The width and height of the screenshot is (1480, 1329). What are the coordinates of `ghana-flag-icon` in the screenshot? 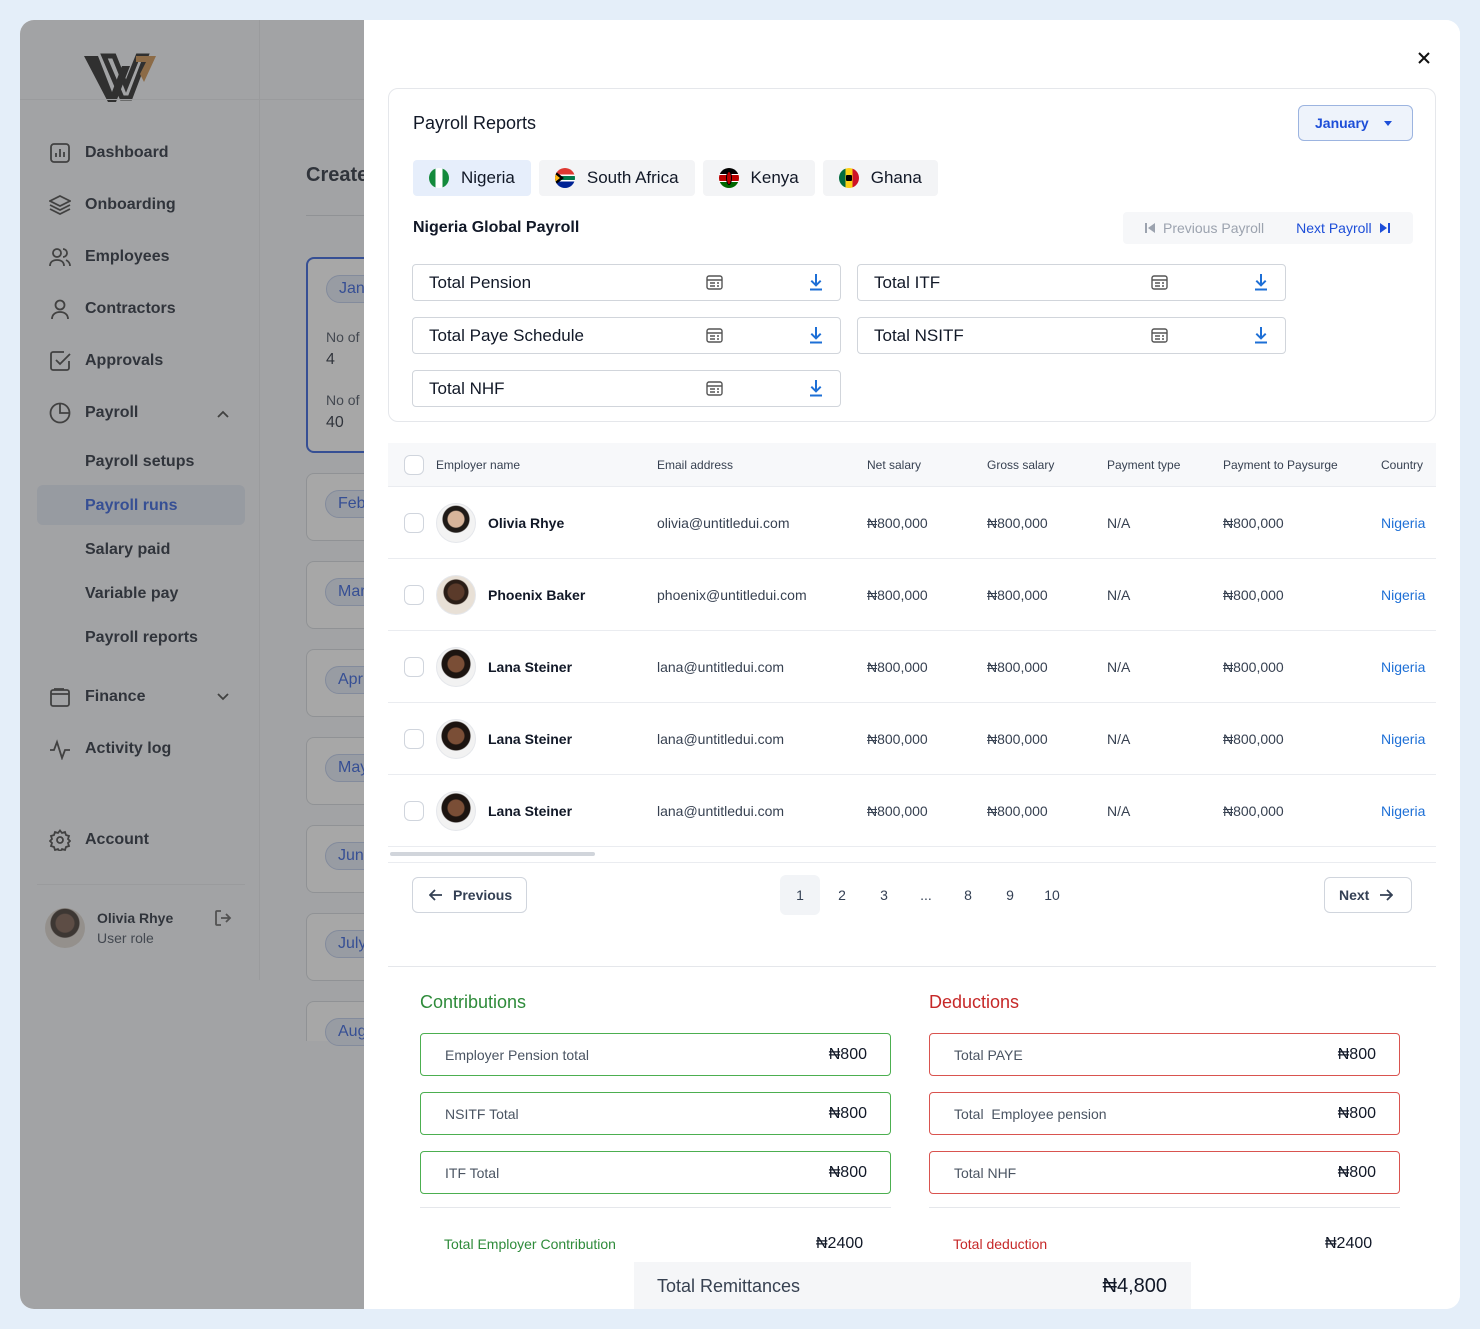 It's located at (848, 178).